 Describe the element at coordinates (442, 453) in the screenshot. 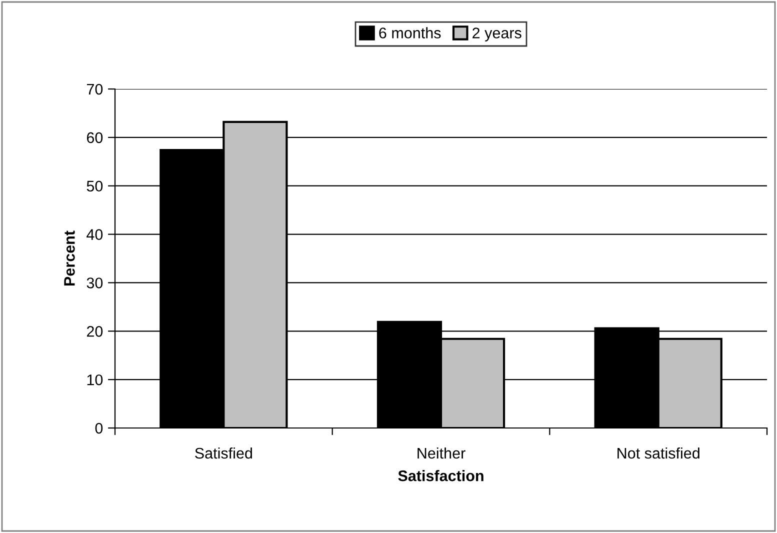

I see `x-tick-label: Neither` at that location.